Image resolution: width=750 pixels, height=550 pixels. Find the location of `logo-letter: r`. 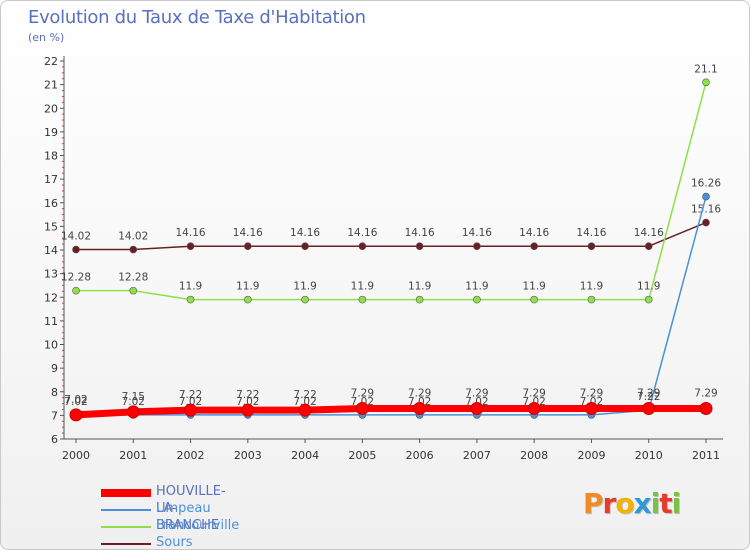

logo-letter: r is located at coordinates (609, 503).